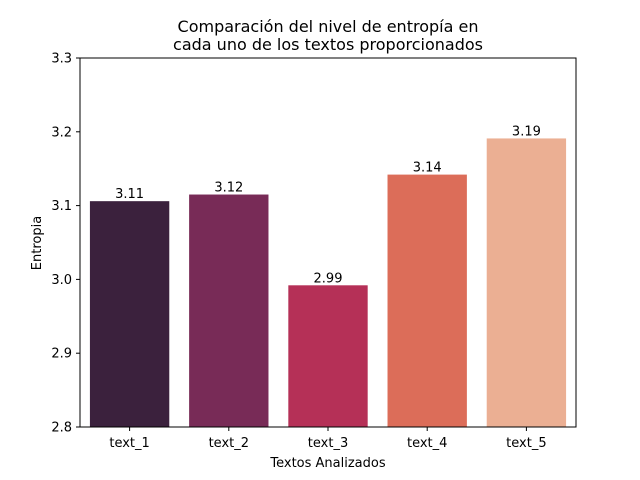  Describe the element at coordinates (129, 443) in the screenshot. I see `x-tick-label-text_1: text_1` at that location.